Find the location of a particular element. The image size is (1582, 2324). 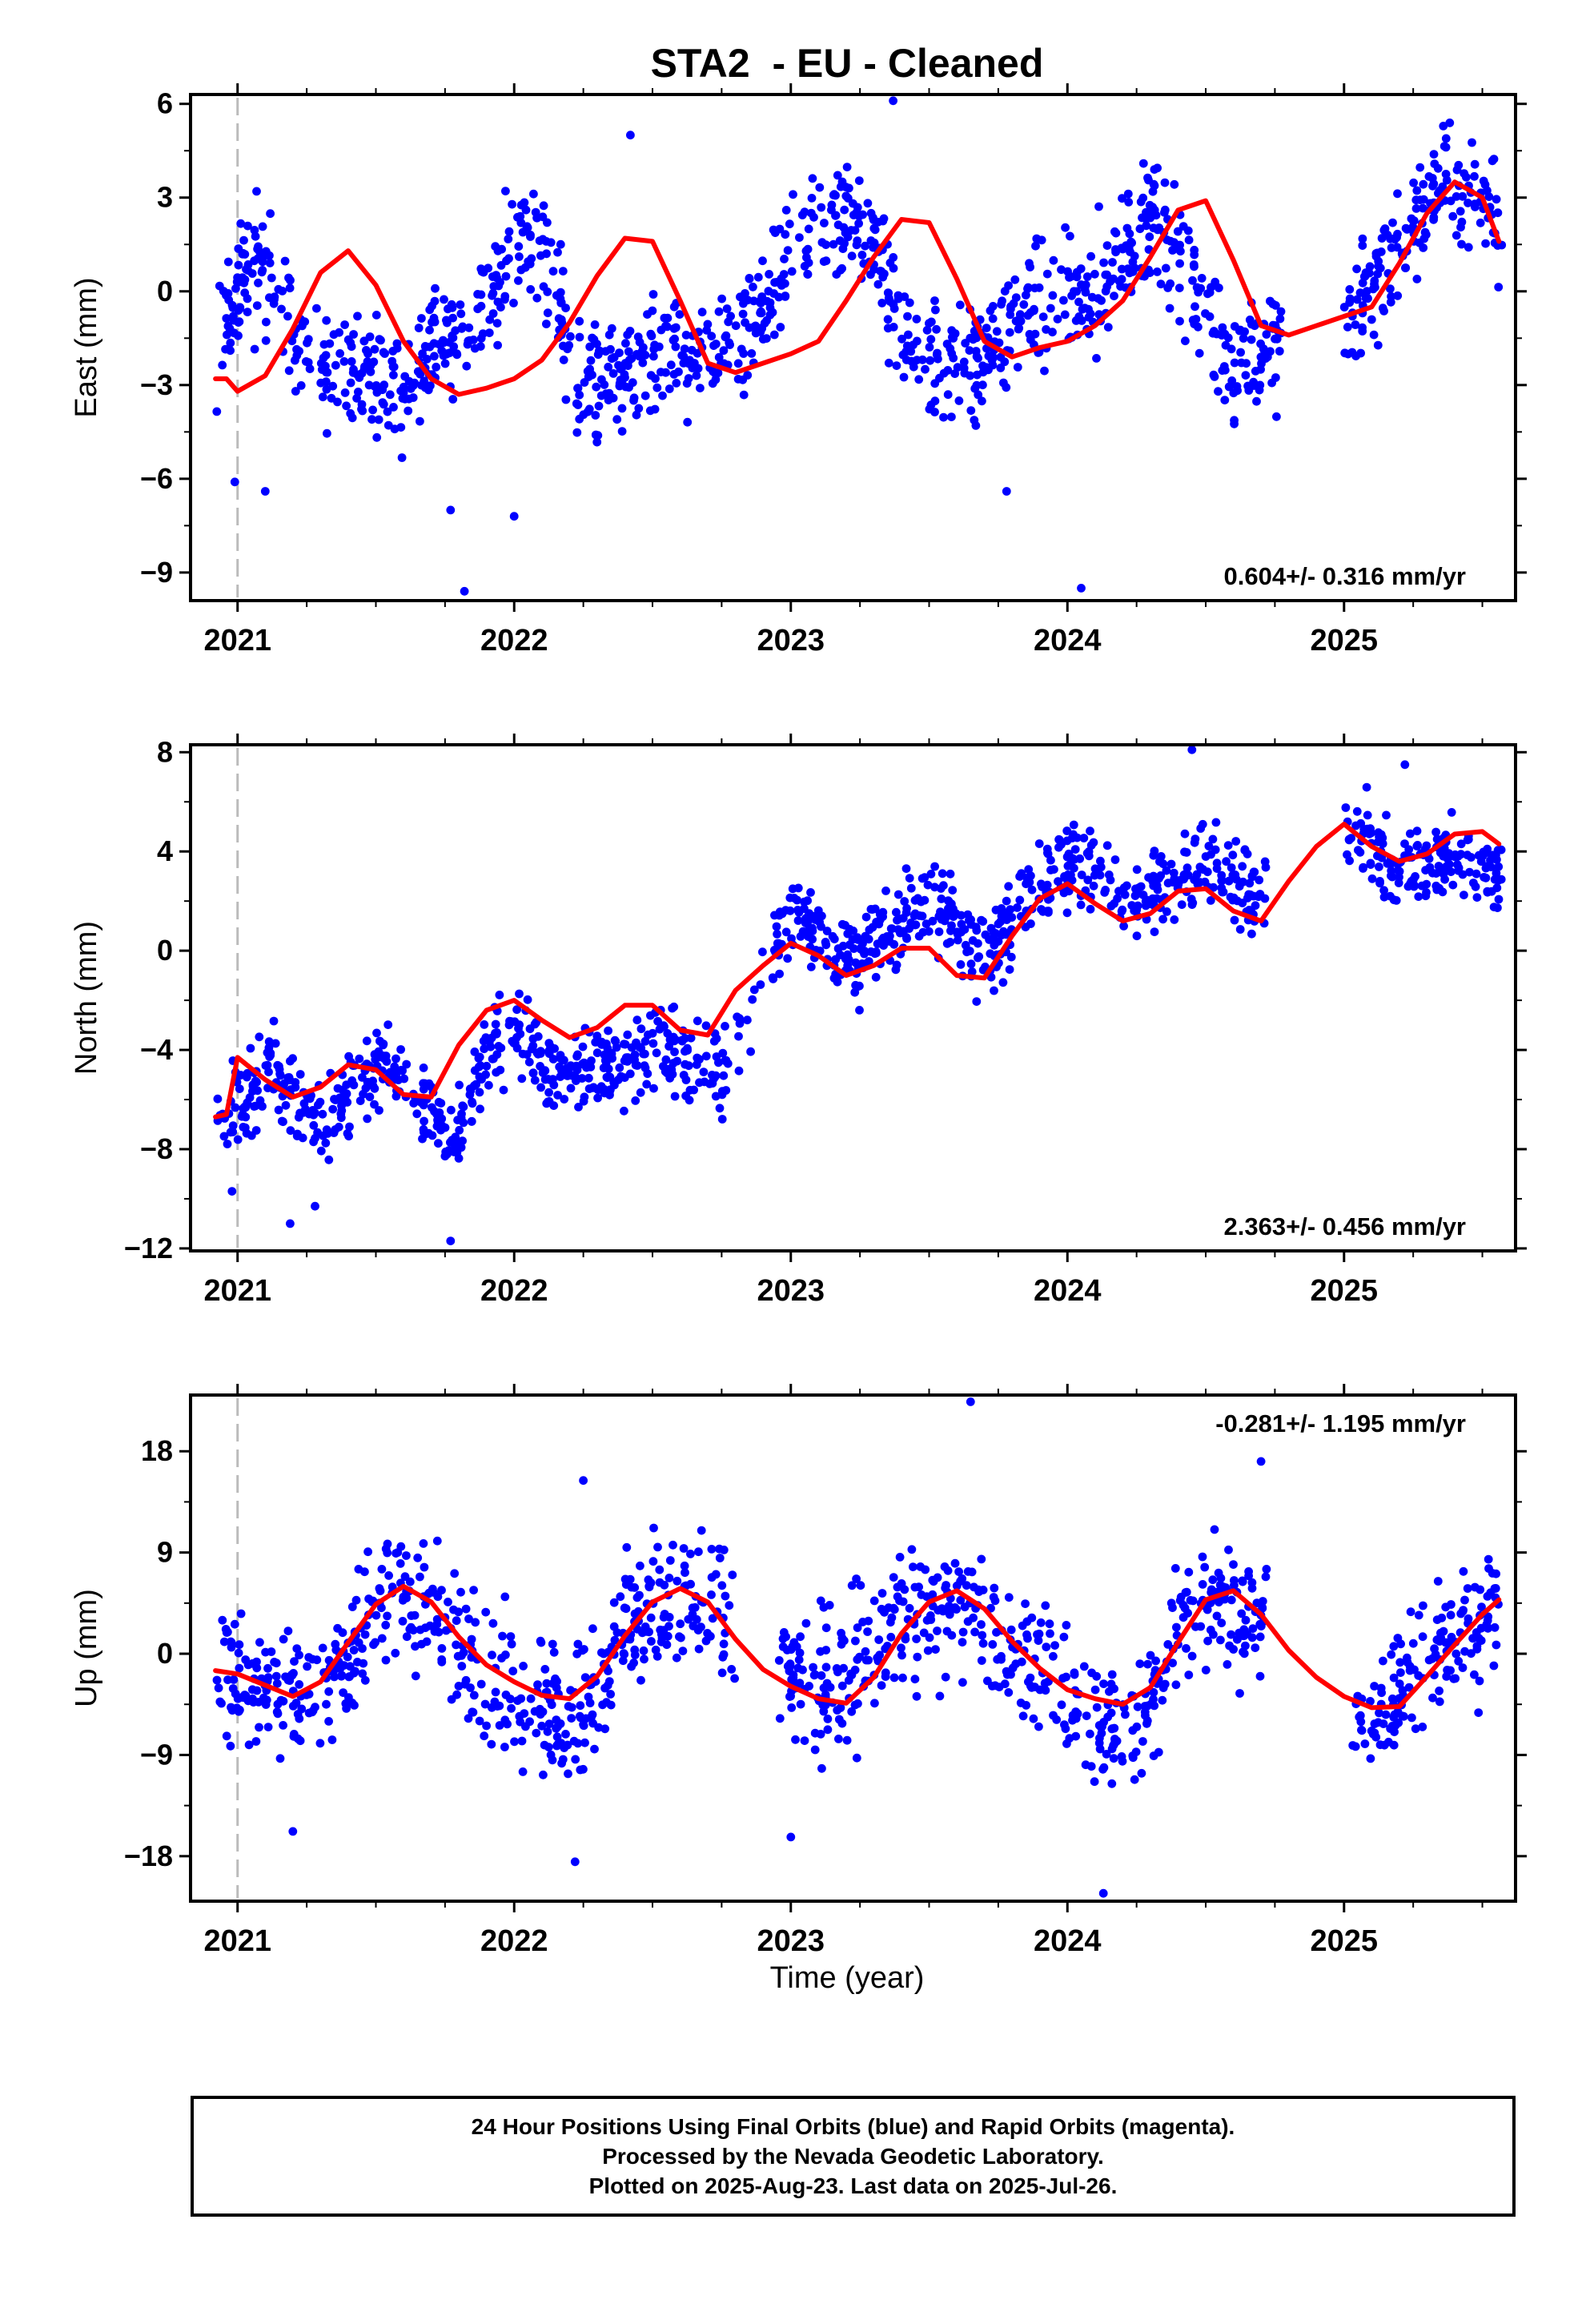

y-axis-label: North (mm) is located at coordinates (86, 998).